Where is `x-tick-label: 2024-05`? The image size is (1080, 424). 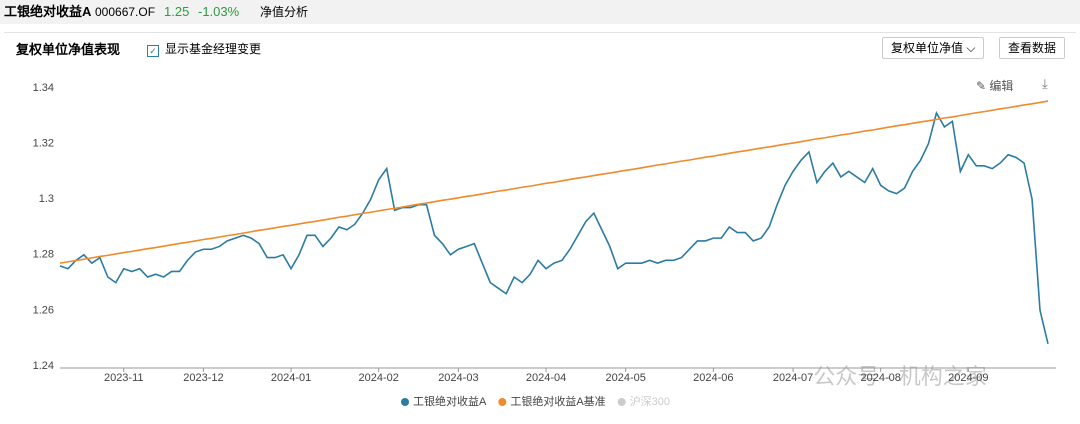 x-tick-label: 2024-05 is located at coordinates (626, 378).